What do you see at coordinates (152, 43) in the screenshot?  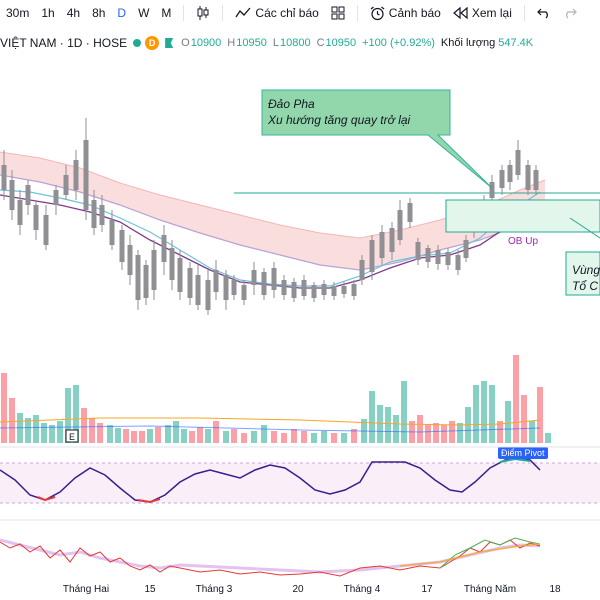 I see `data-badge: D` at bounding box center [152, 43].